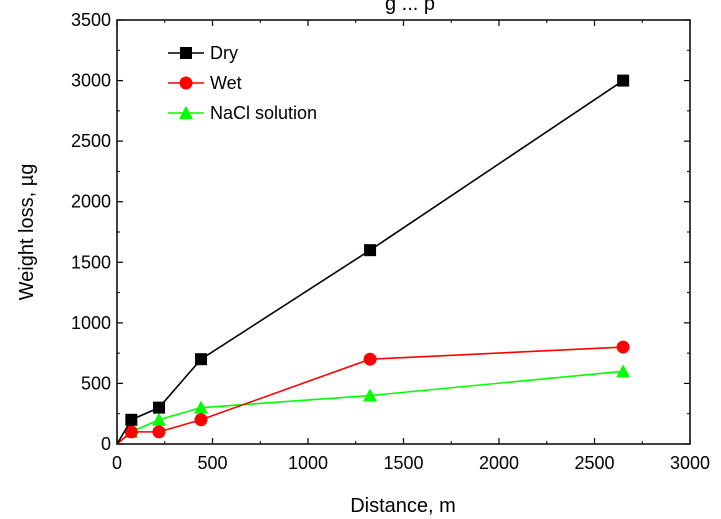  Describe the element at coordinates (403, 506) in the screenshot. I see `x-axis-title: Distance, m` at that location.